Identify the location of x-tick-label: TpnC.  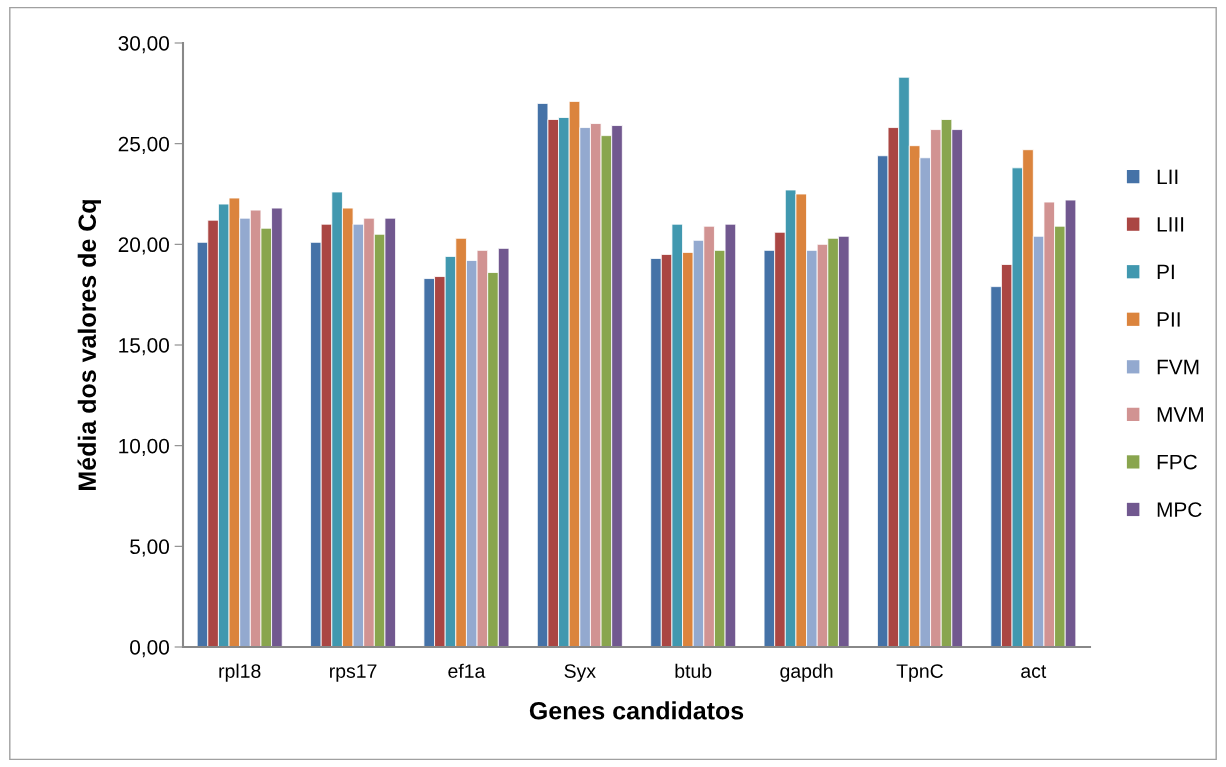
(919, 673).